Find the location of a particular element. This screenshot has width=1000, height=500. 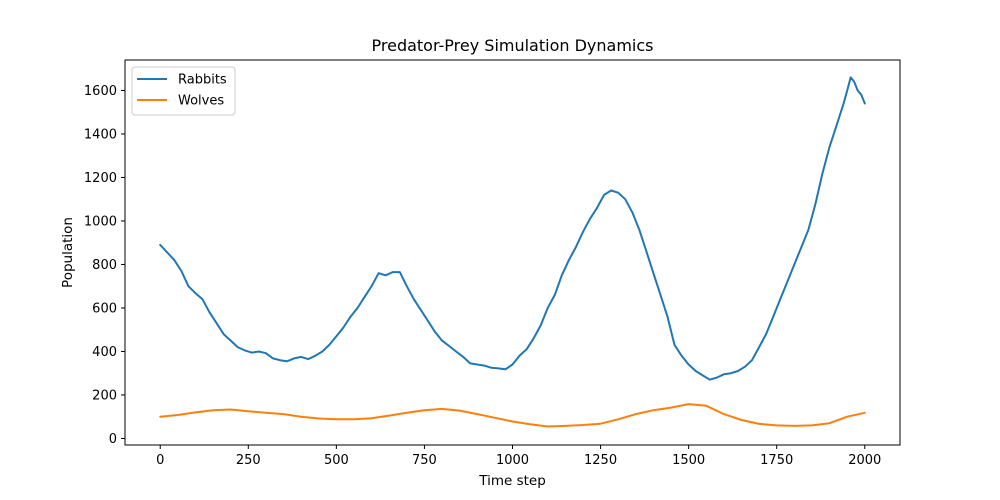

y-tick-label: 1600 is located at coordinates (100, 91).